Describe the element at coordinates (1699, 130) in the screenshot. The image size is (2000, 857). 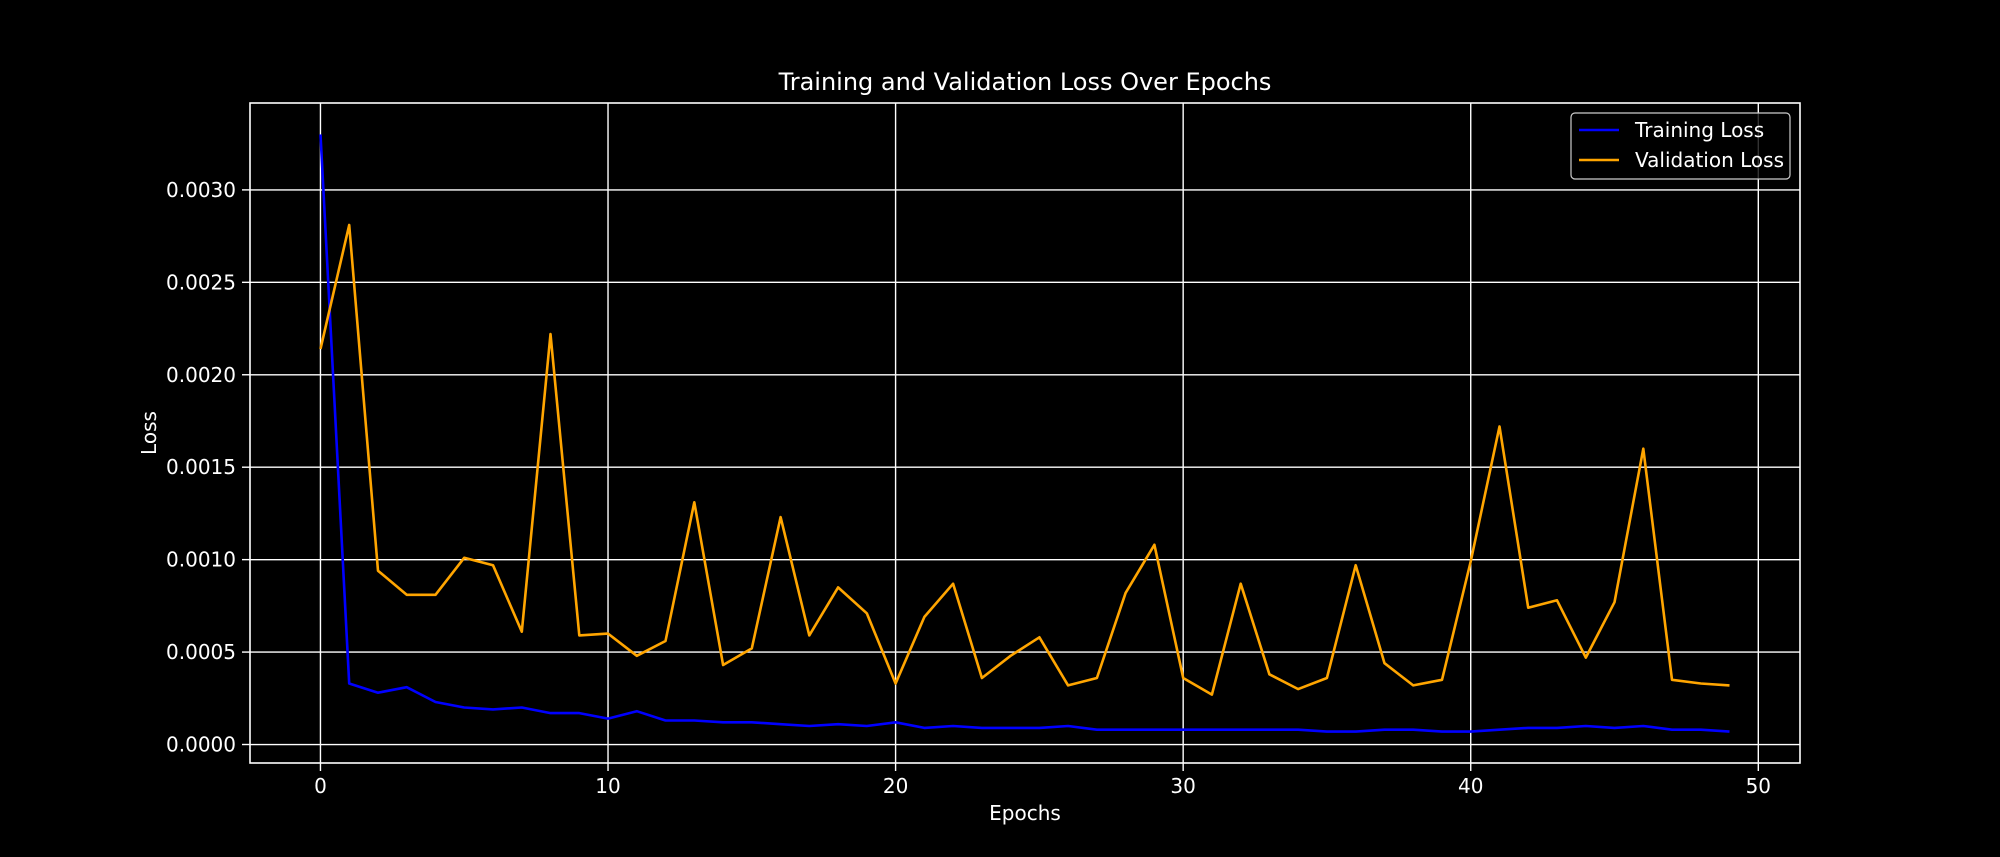
I see `legend-label: Training Loss` at that location.